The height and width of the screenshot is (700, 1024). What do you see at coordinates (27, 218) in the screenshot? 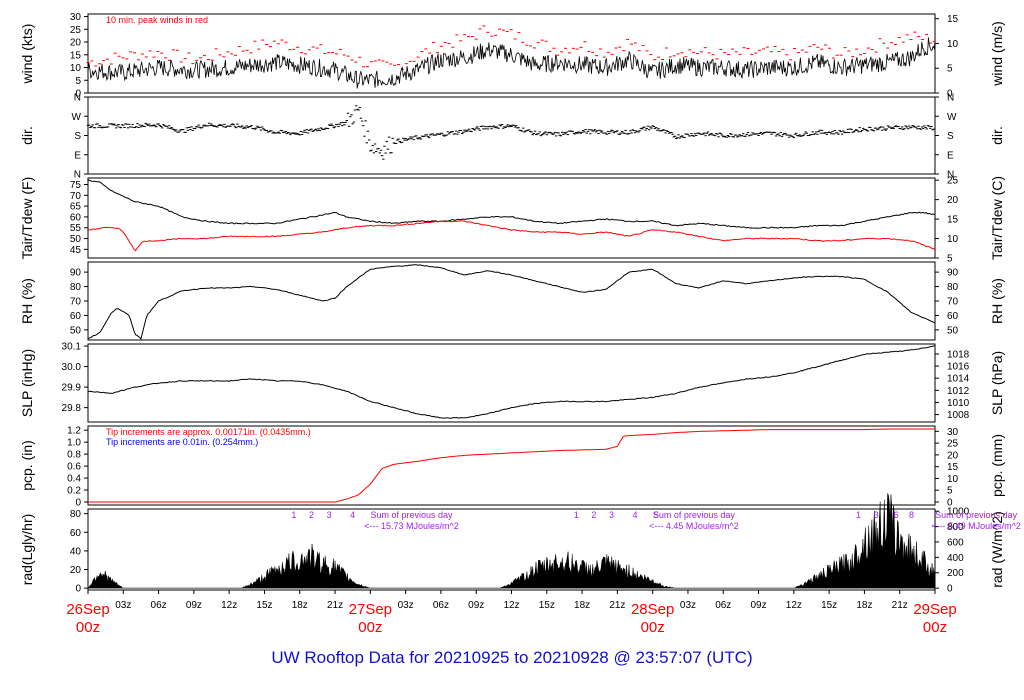
I see `ylabel-left-temp: Tair/Tdew (F)` at bounding box center [27, 218].